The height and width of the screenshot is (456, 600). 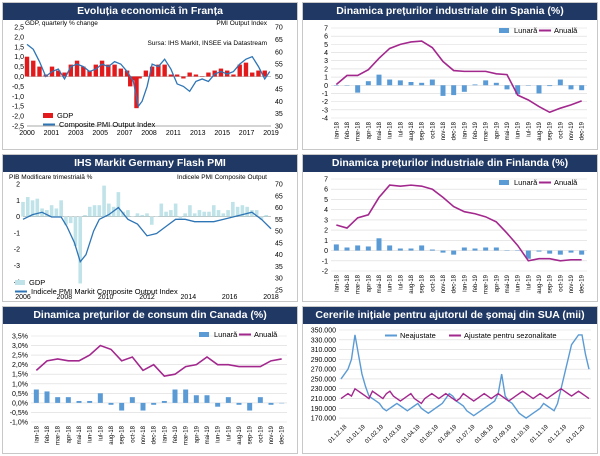 What do you see at coordinates (230, 297) in the screenshot?
I see `x-tick-label: 2016` at bounding box center [230, 297].